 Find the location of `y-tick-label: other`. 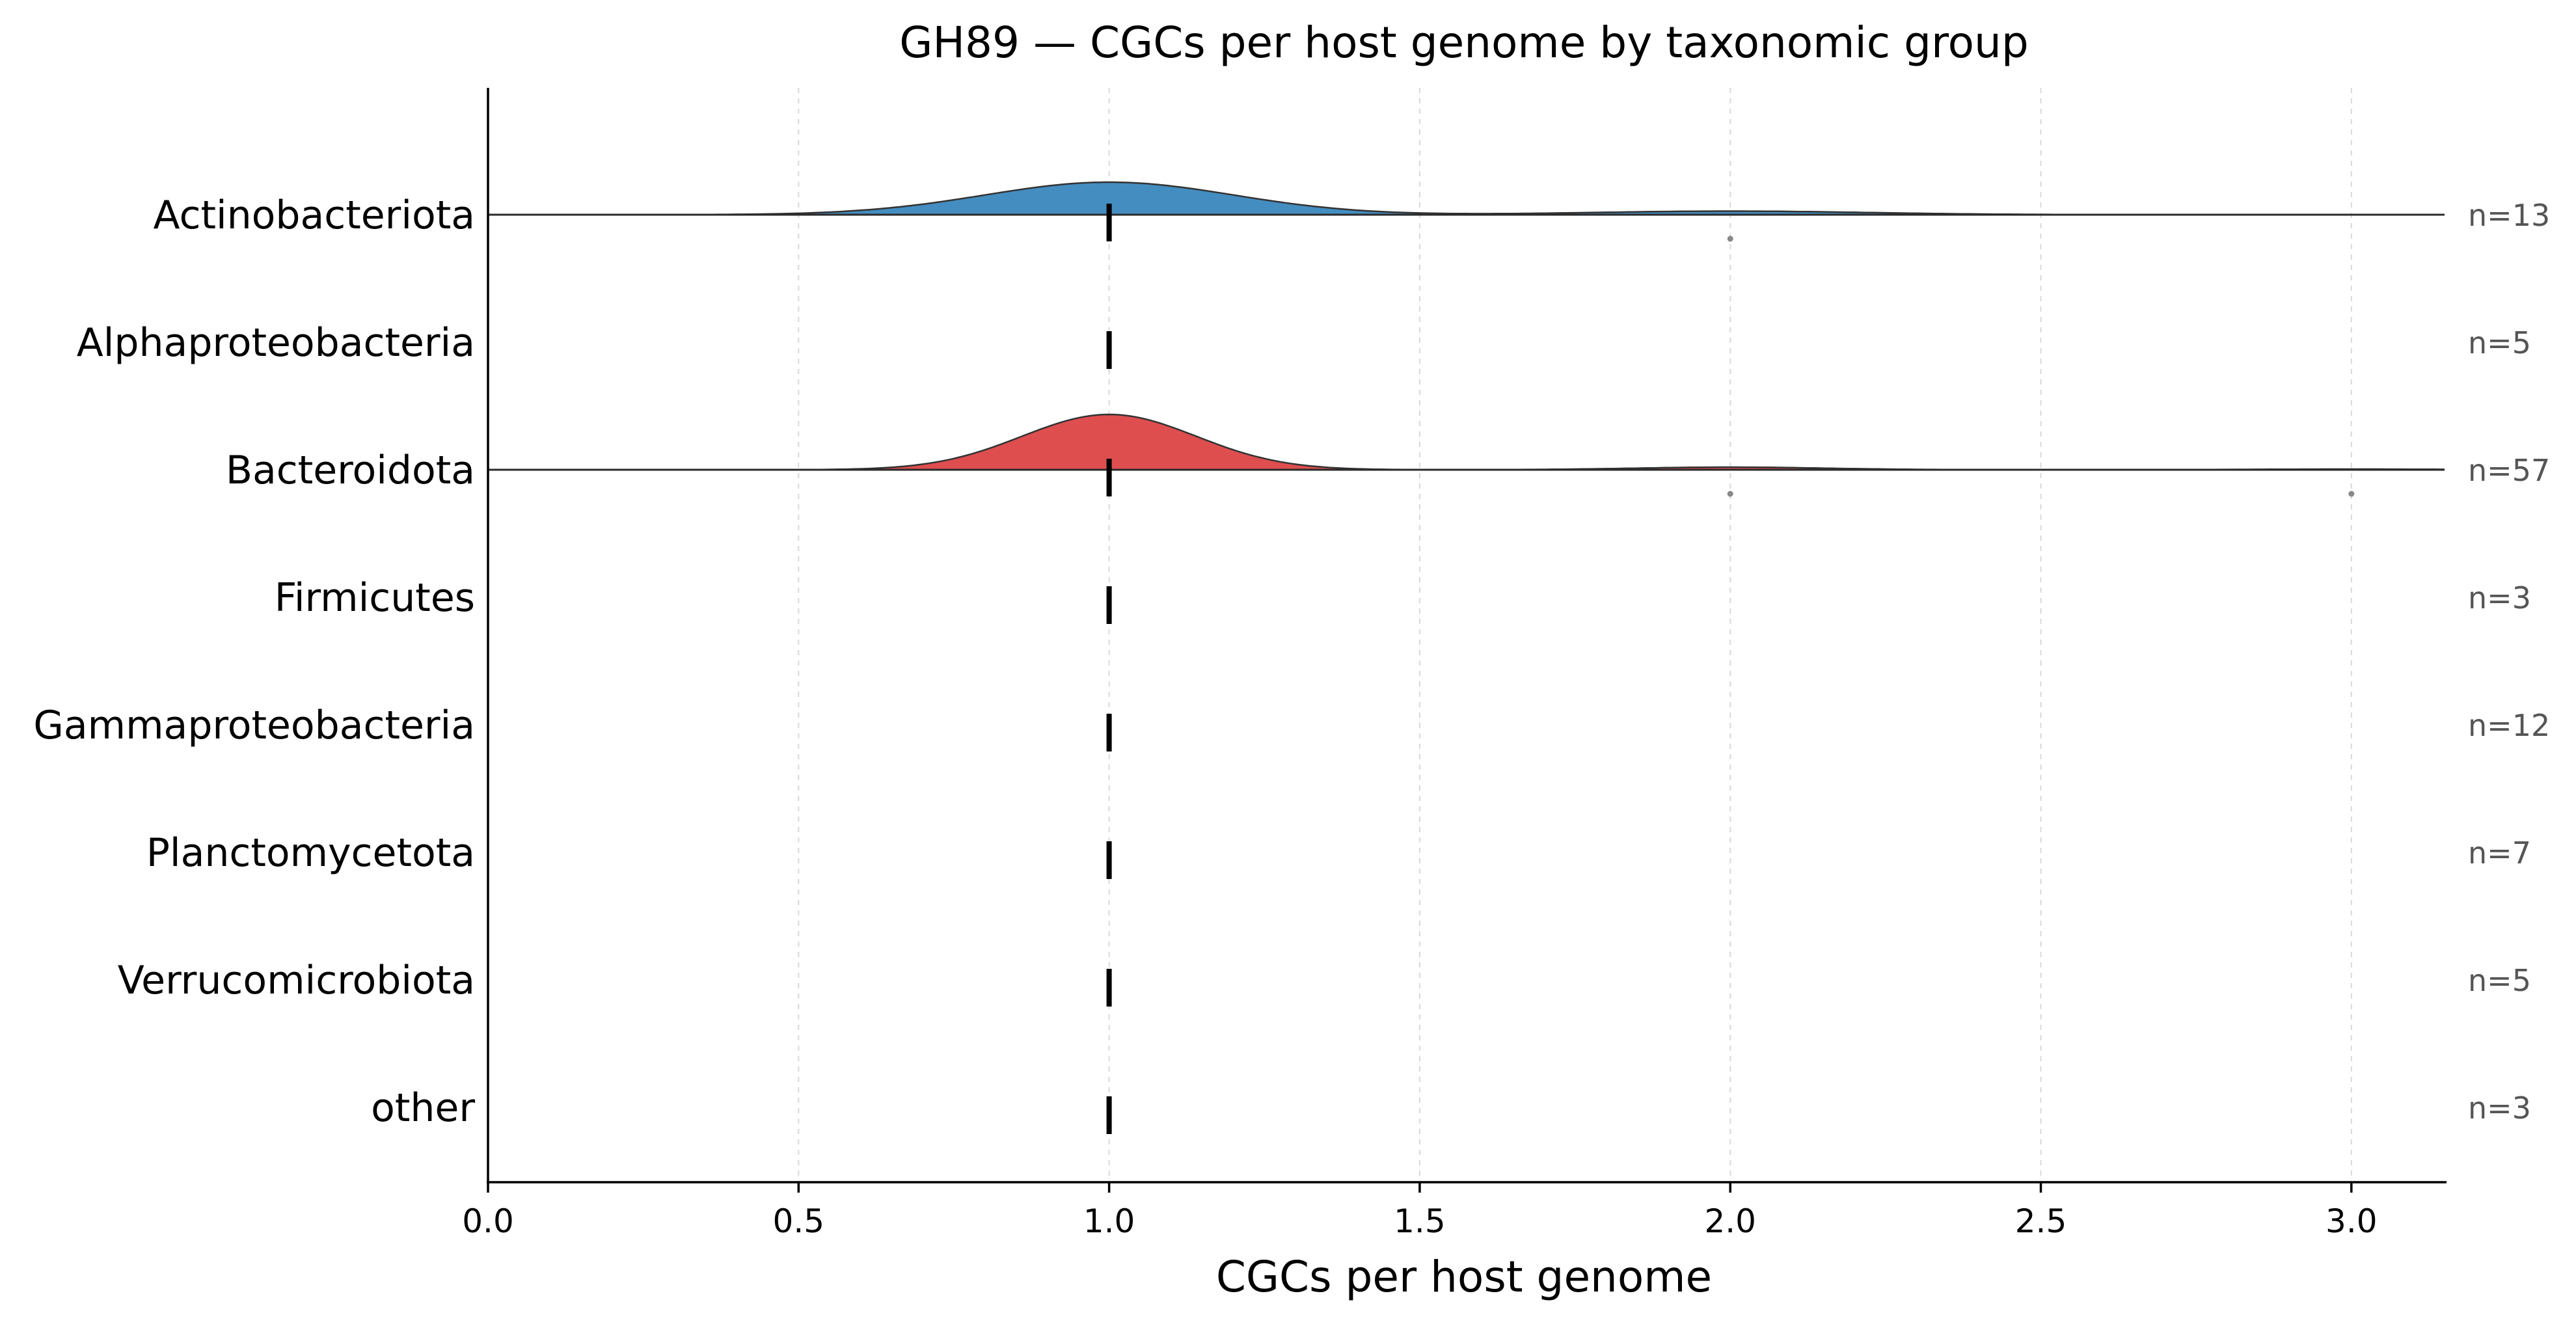

y-tick-label: other is located at coordinates (423, 1108).